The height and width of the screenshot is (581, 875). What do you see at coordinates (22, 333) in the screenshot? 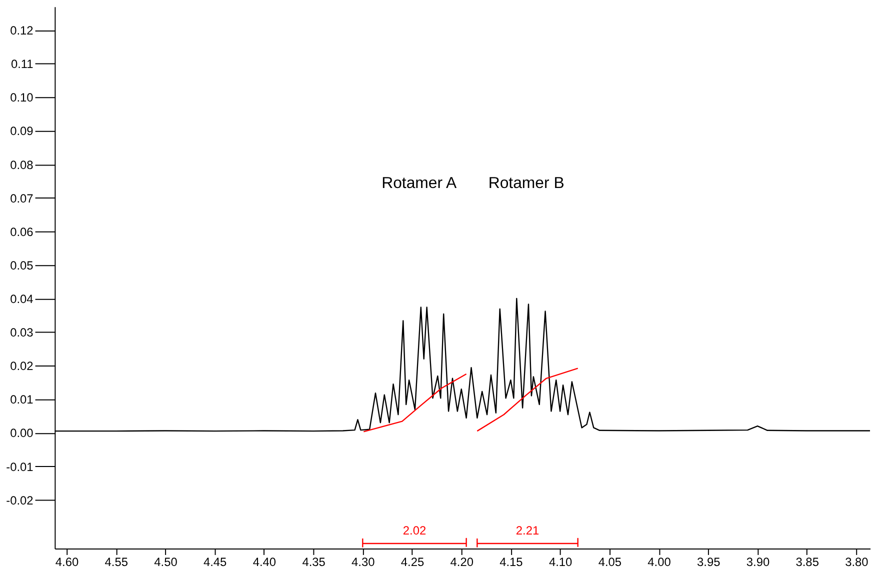
I see `y-tick-label: 0.03` at bounding box center [22, 333].